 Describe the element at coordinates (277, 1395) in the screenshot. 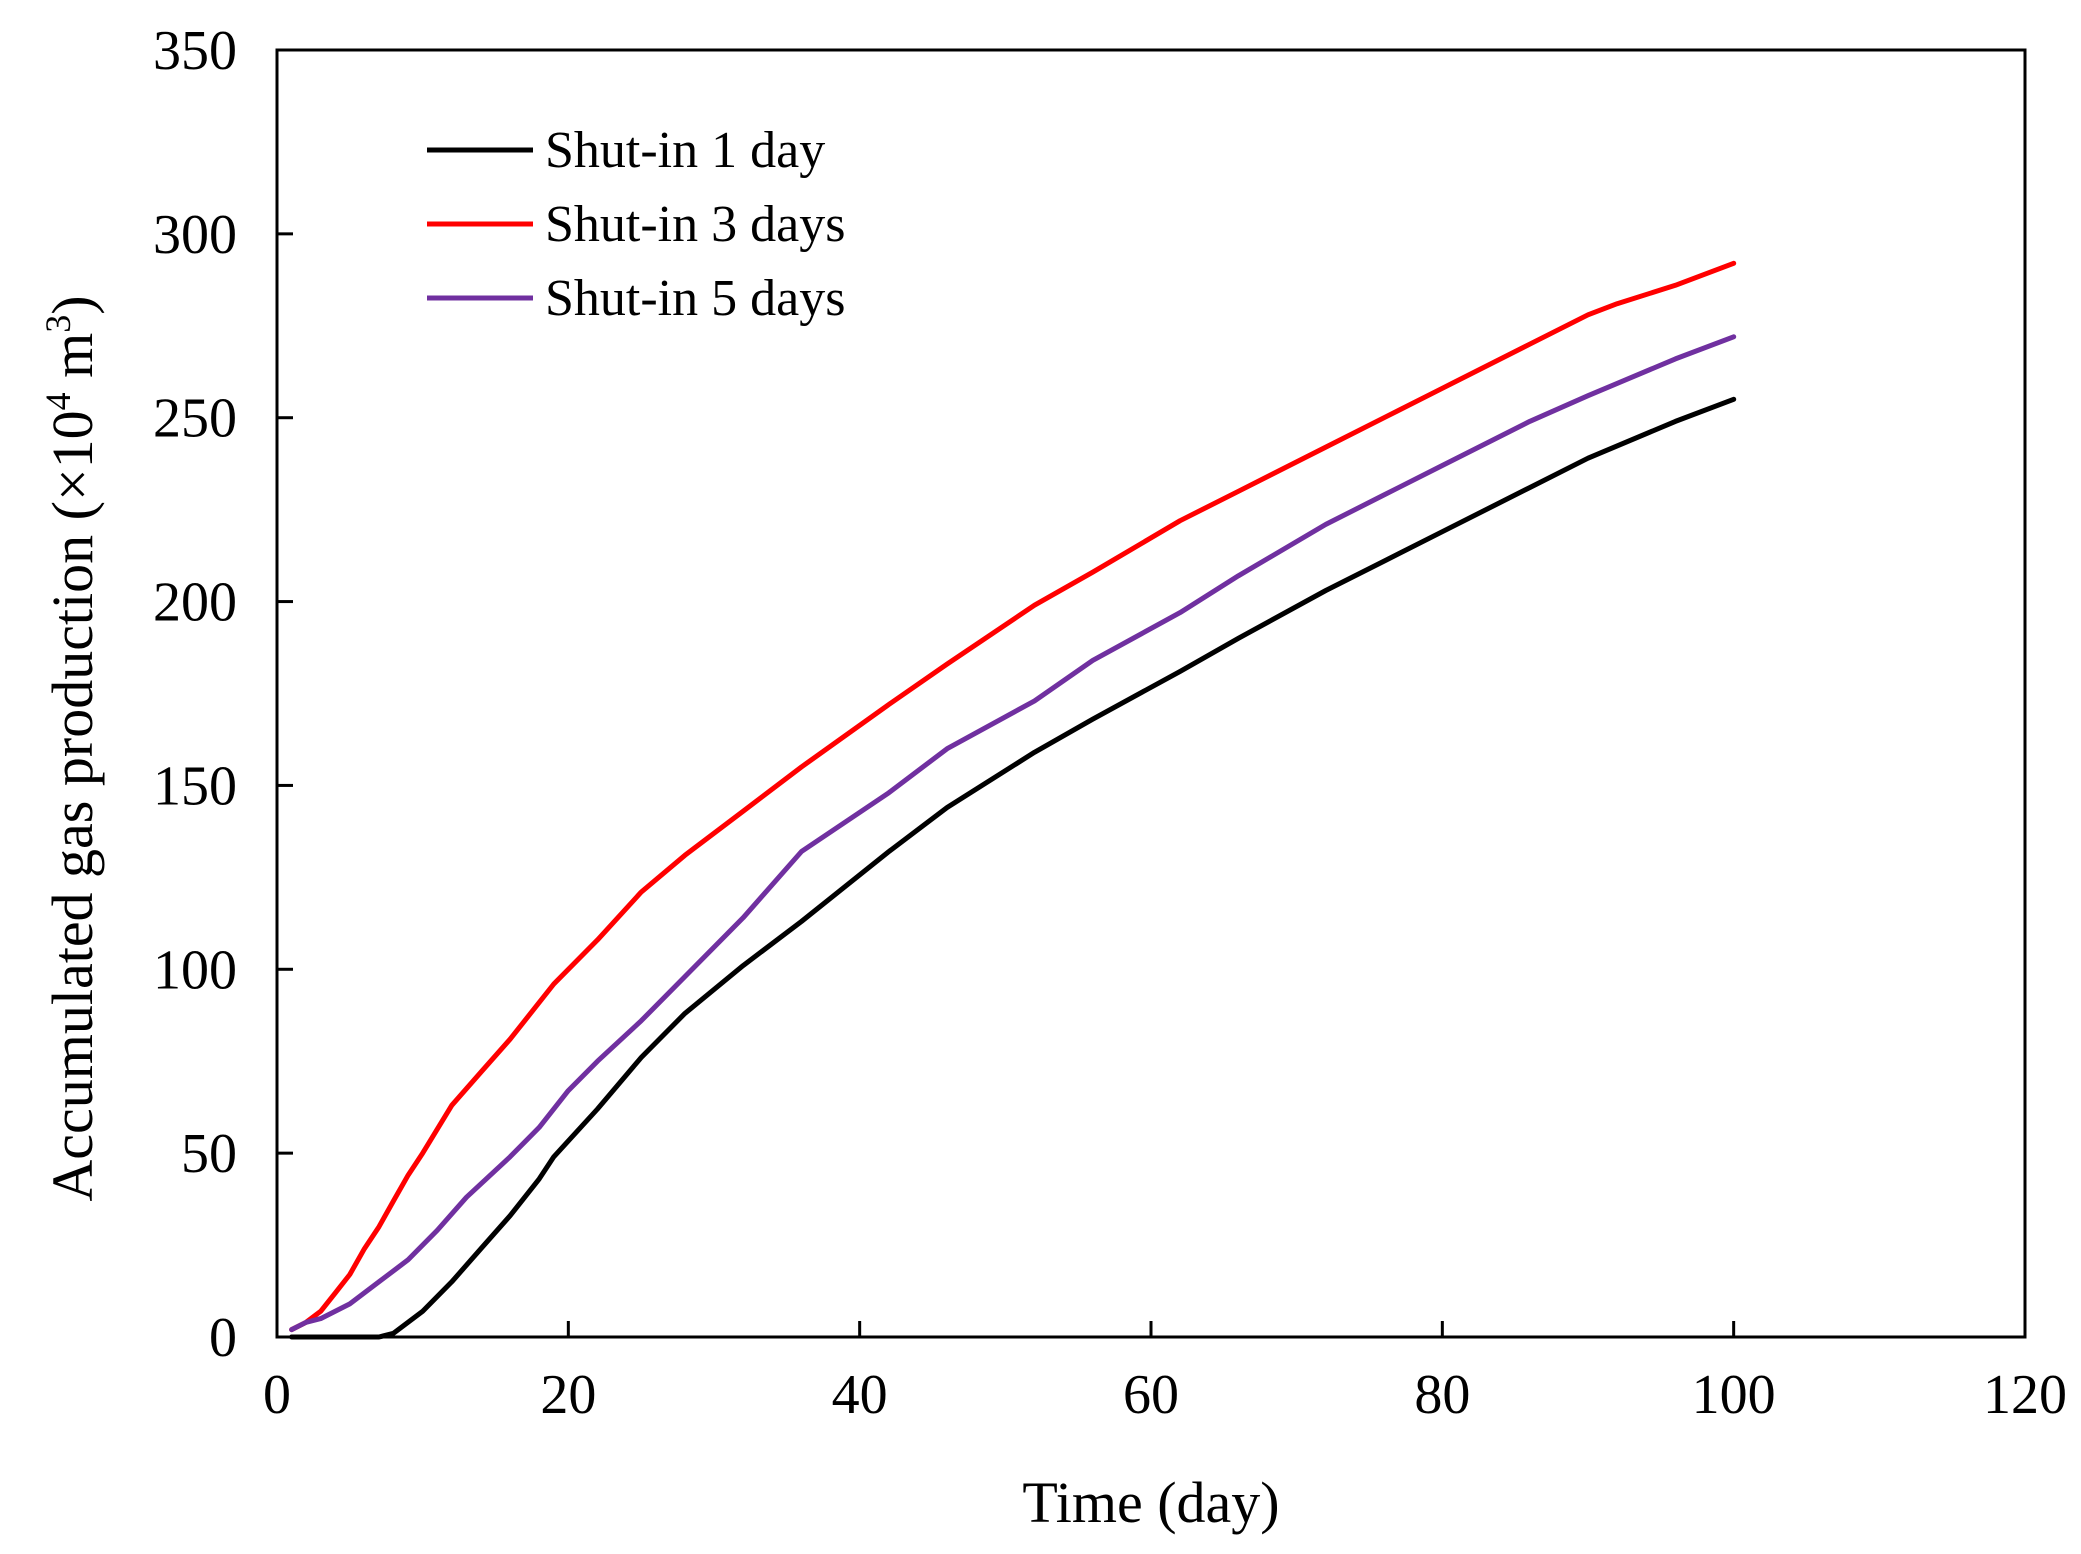

I see `x-tick-label-0: 0` at that location.